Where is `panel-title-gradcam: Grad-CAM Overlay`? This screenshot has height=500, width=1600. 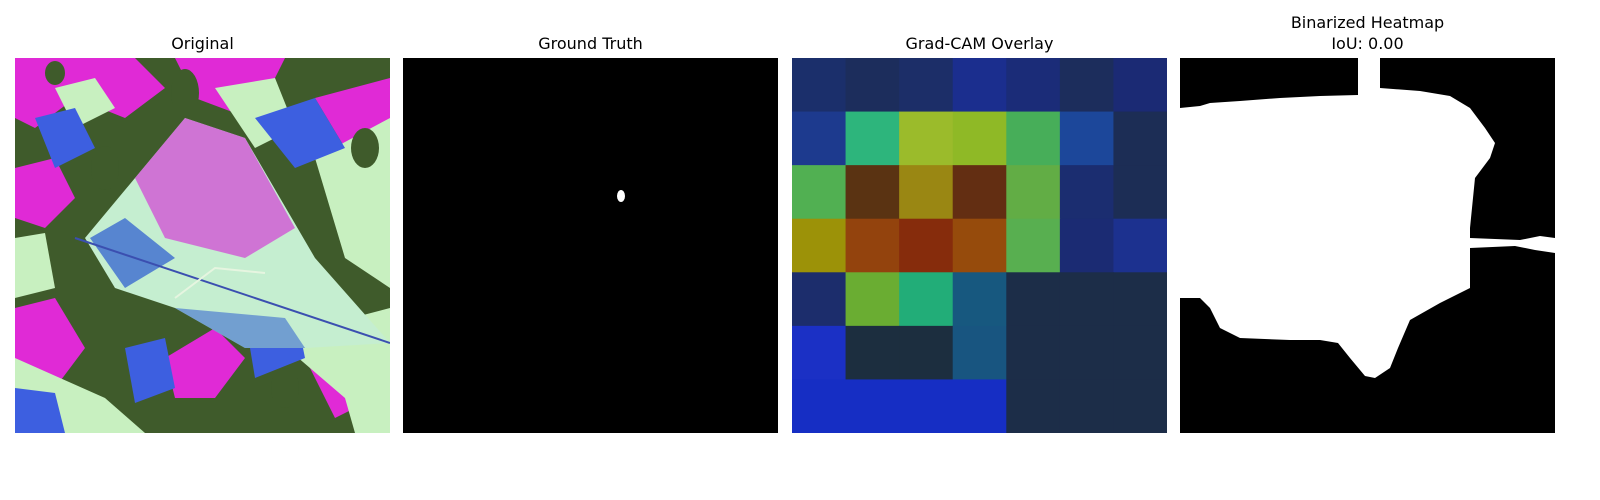
panel-title-gradcam: Grad-CAM Overlay is located at coordinates (979, 43).